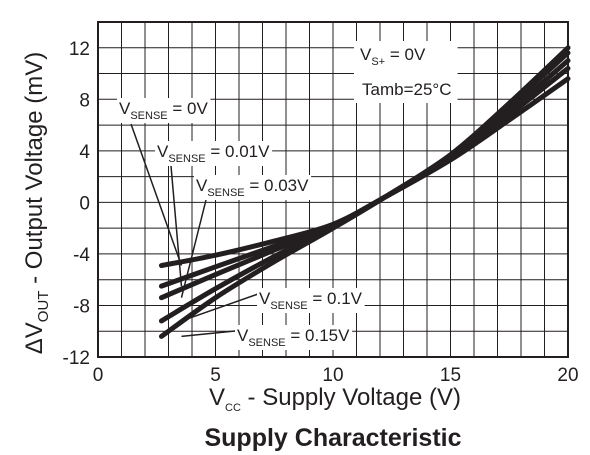 The height and width of the screenshot is (455, 590). What do you see at coordinates (332, 438) in the screenshot?
I see `chart-title: Supply Characteristic` at bounding box center [332, 438].